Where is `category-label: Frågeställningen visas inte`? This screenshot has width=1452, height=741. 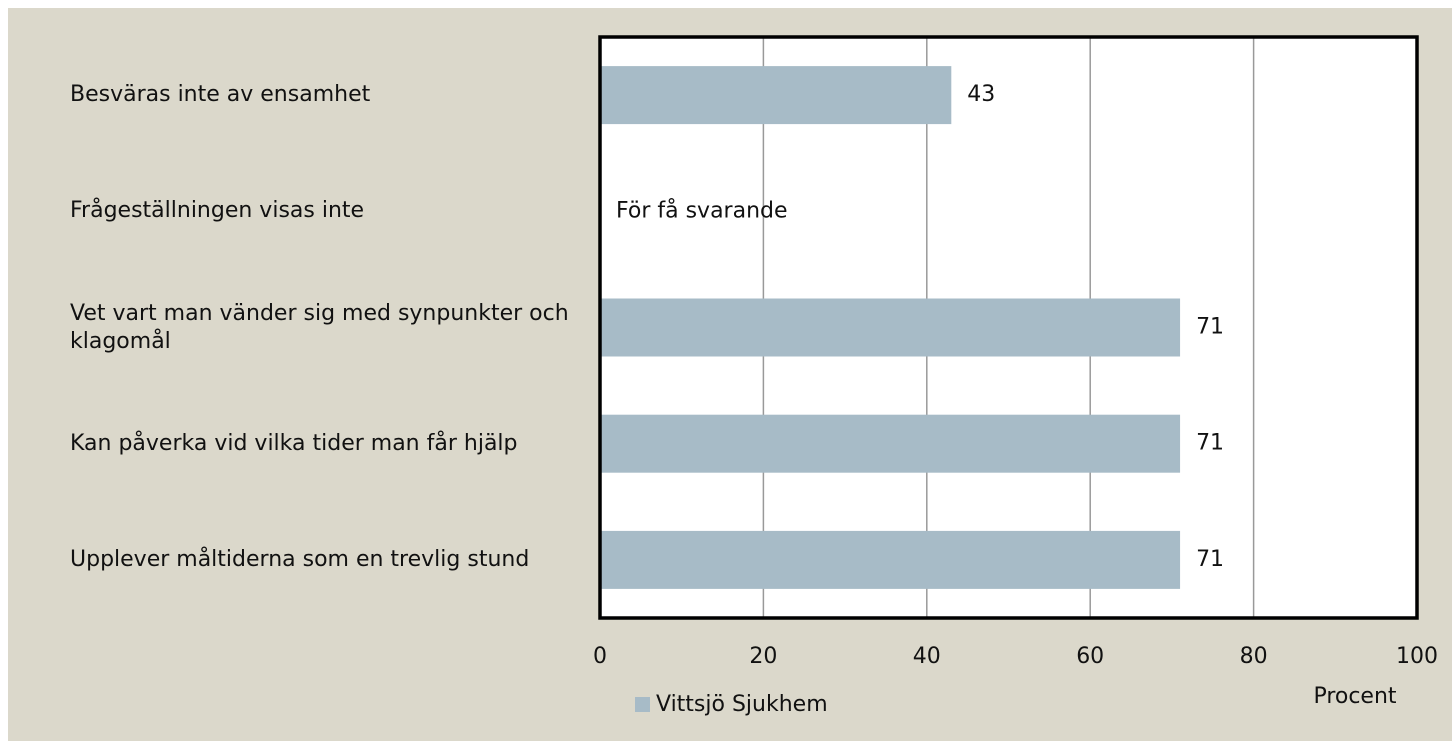 category-label: Frågeställningen visas inte is located at coordinates (217, 211).